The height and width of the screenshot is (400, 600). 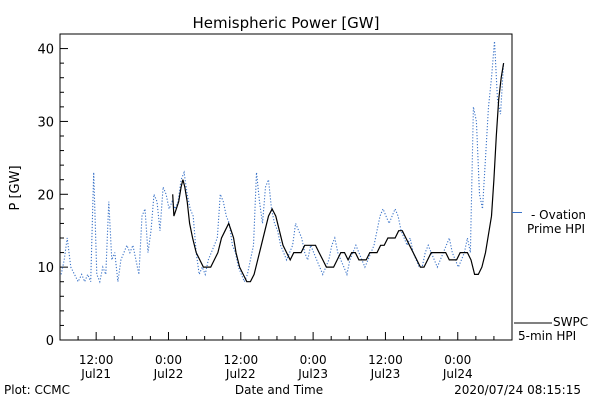 What do you see at coordinates (45, 50) in the screenshot?
I see `y-tick-label: 40` at bounding box center [45, 50].